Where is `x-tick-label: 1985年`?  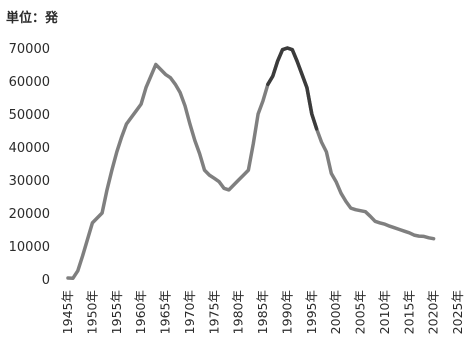 x-tick-label: 1985年 is located at coordinates (262, 312).